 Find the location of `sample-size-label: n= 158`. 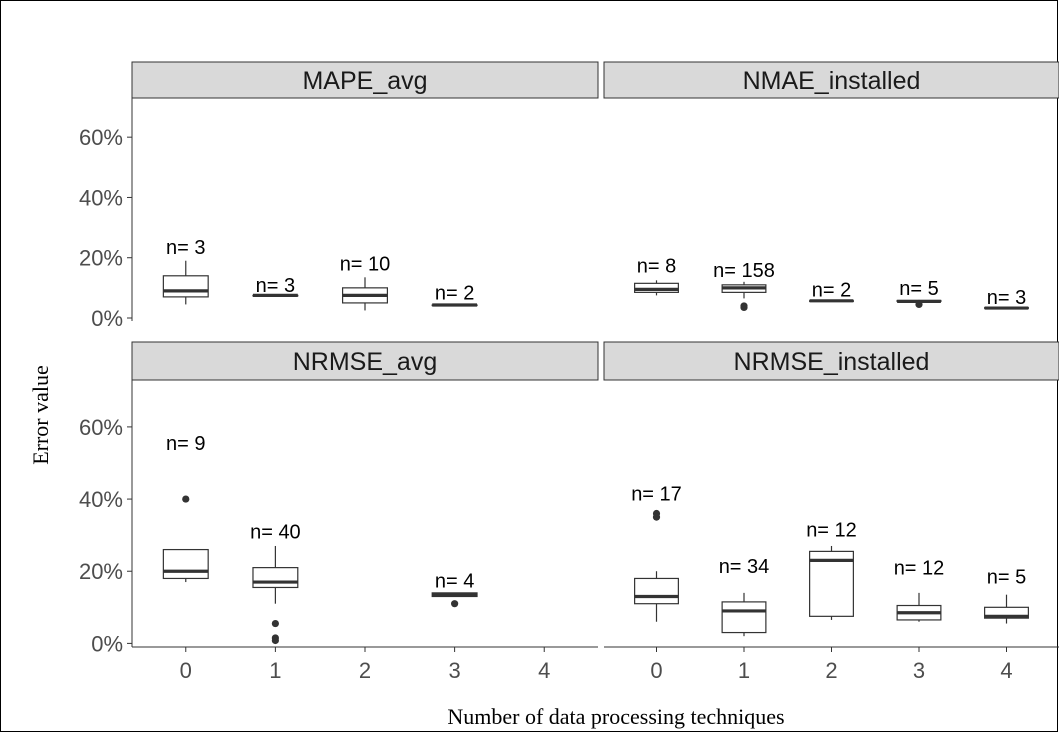

sample-size-label: n= 158 is located at coordinates (744, 271).